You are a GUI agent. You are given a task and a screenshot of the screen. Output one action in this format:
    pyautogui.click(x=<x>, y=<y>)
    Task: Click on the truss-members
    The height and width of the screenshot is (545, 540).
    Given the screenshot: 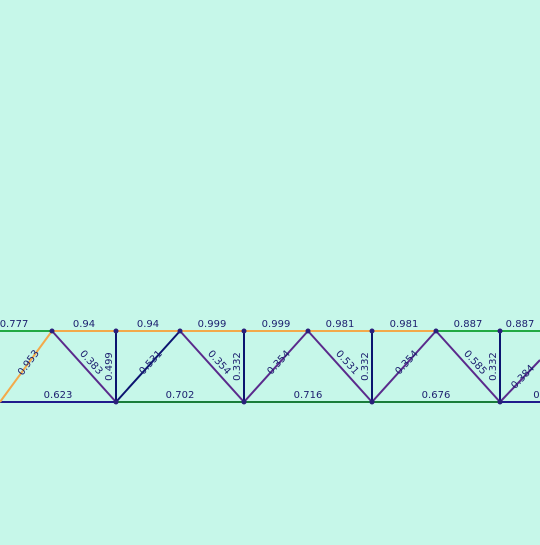 What is the action you would take?
    pyautogui.click(x=270, y=366)
    